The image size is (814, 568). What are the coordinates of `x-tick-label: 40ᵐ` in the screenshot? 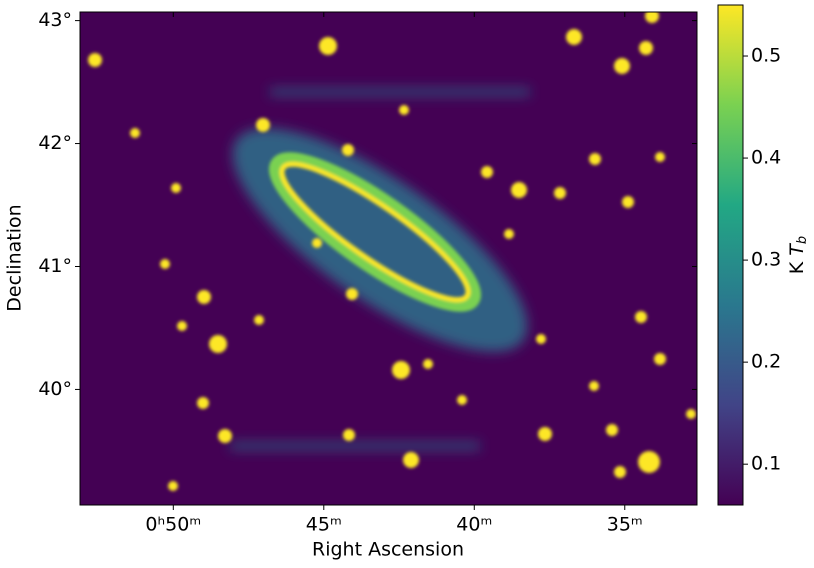 It's located at (474, 525).